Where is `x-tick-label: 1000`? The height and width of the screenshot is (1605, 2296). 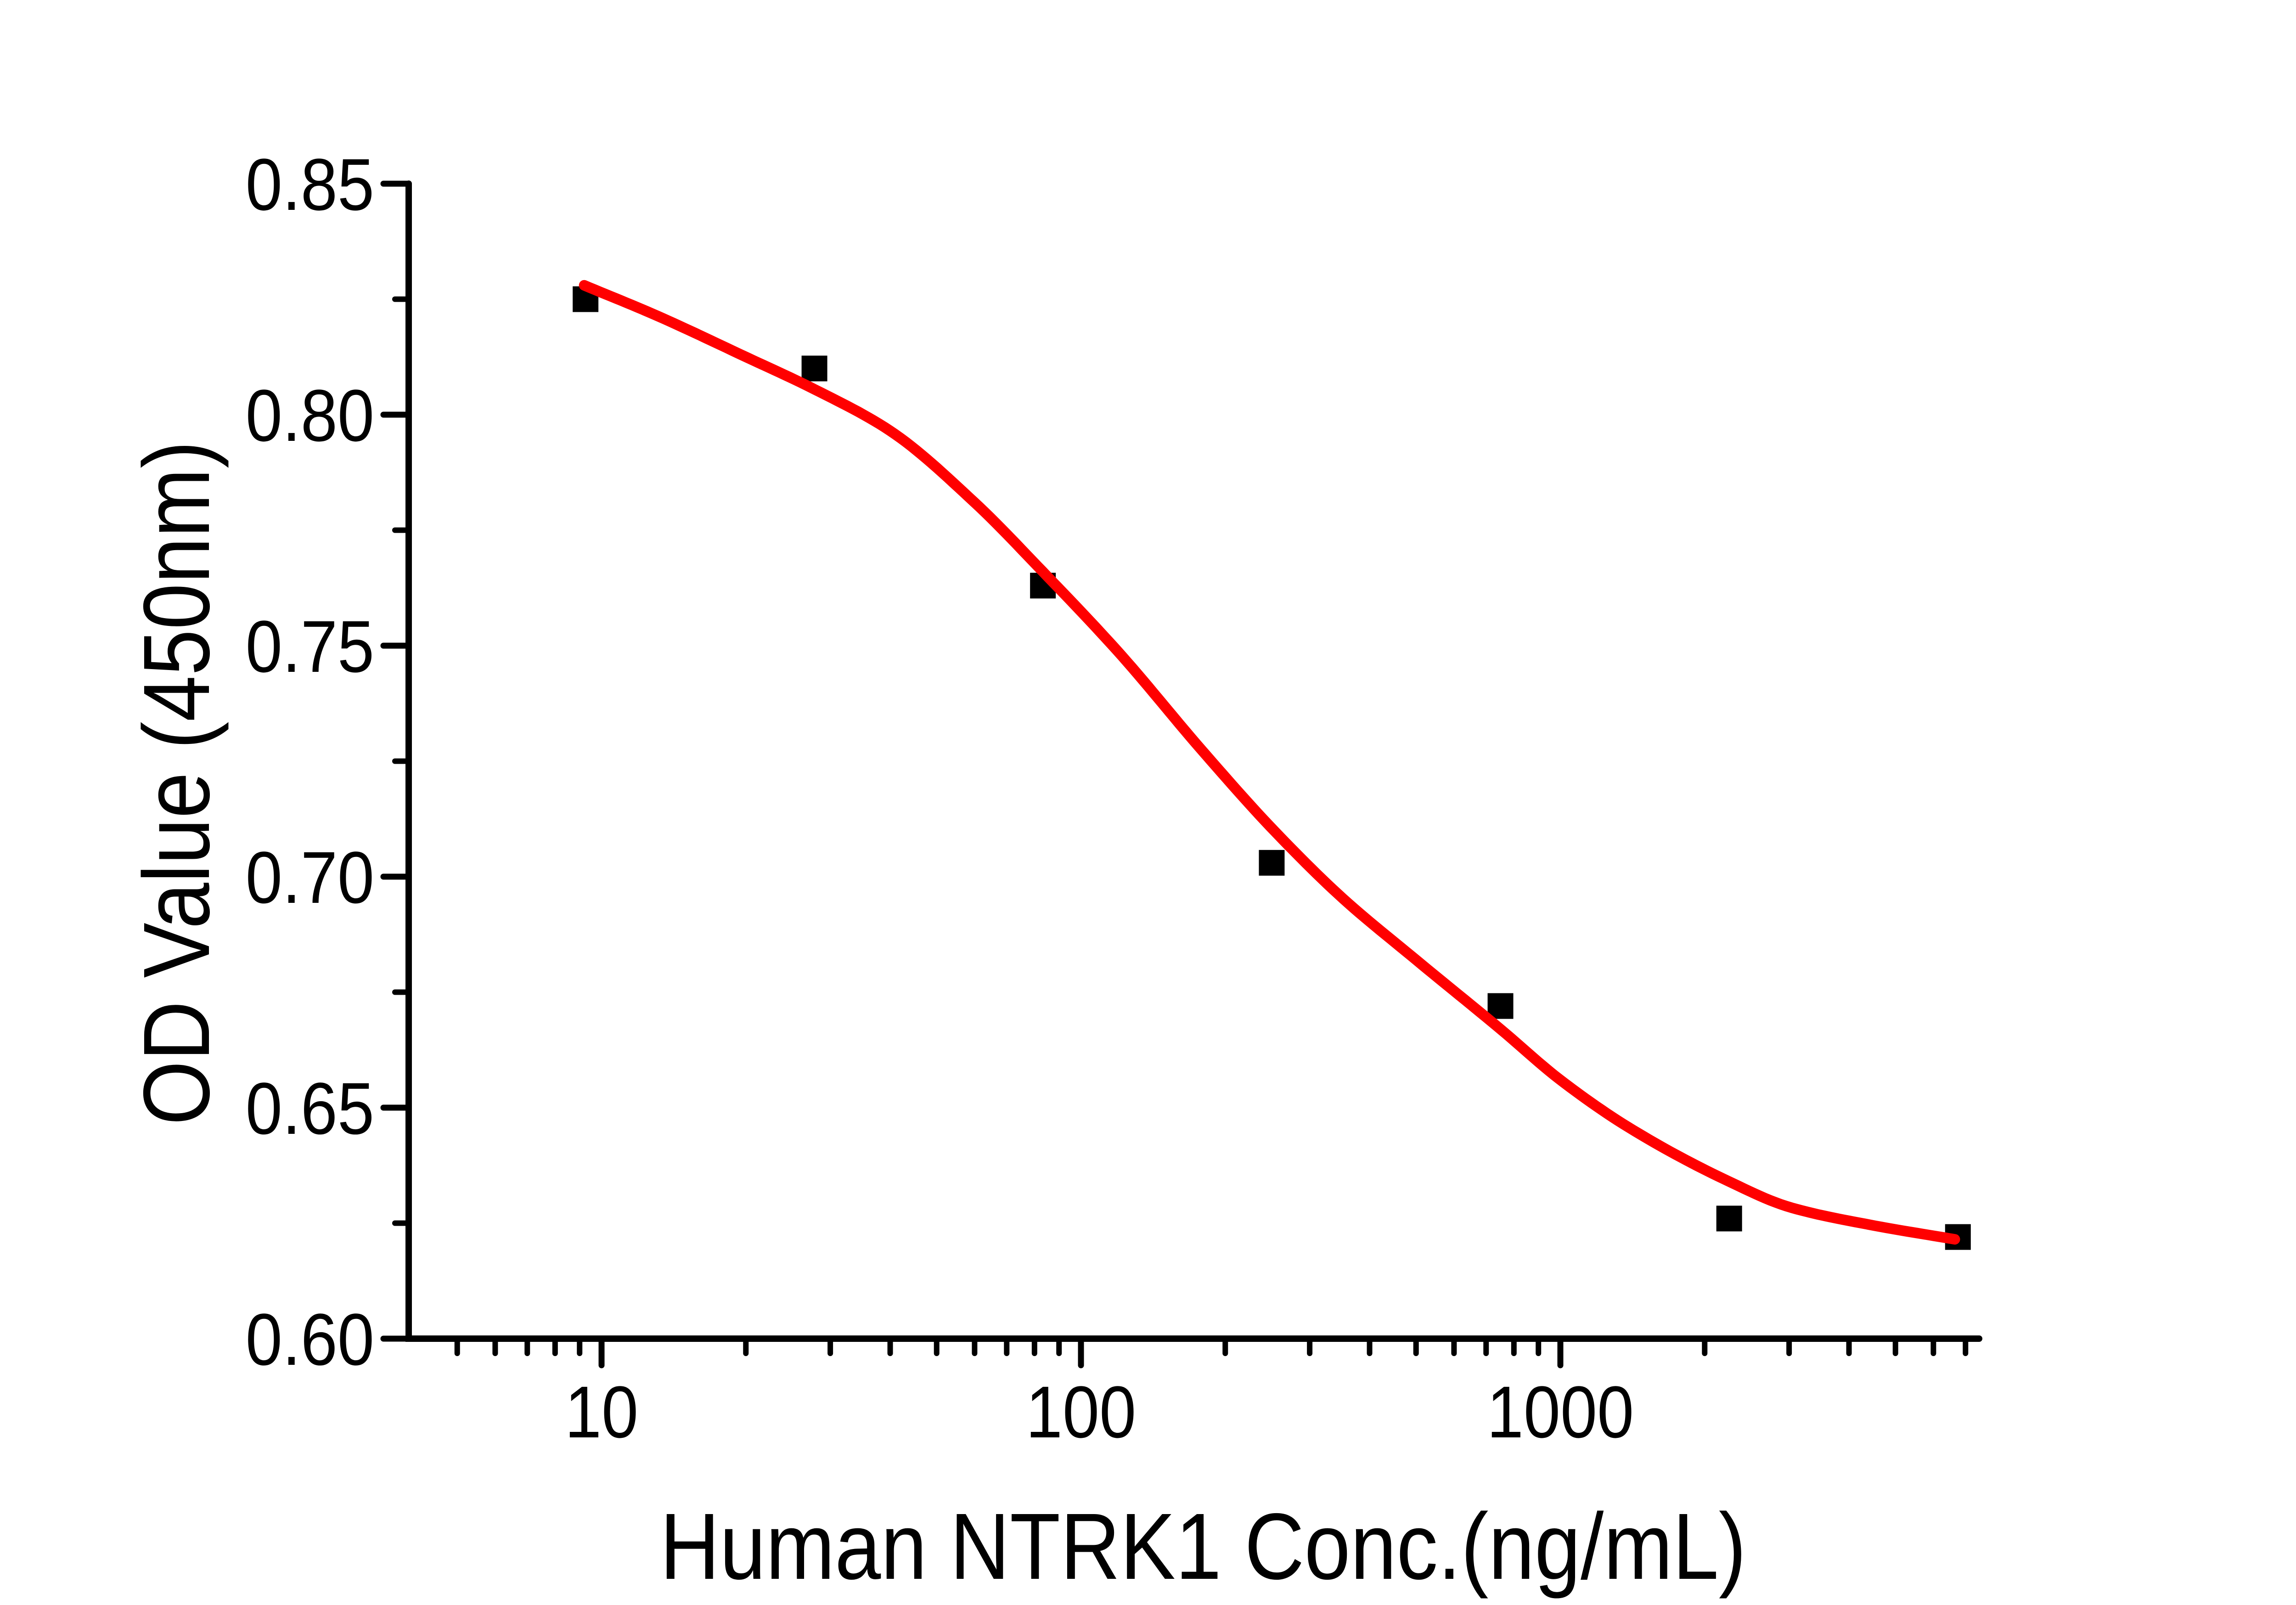 x-tick-label: 1000 is located at coordinates (1560, 1412).